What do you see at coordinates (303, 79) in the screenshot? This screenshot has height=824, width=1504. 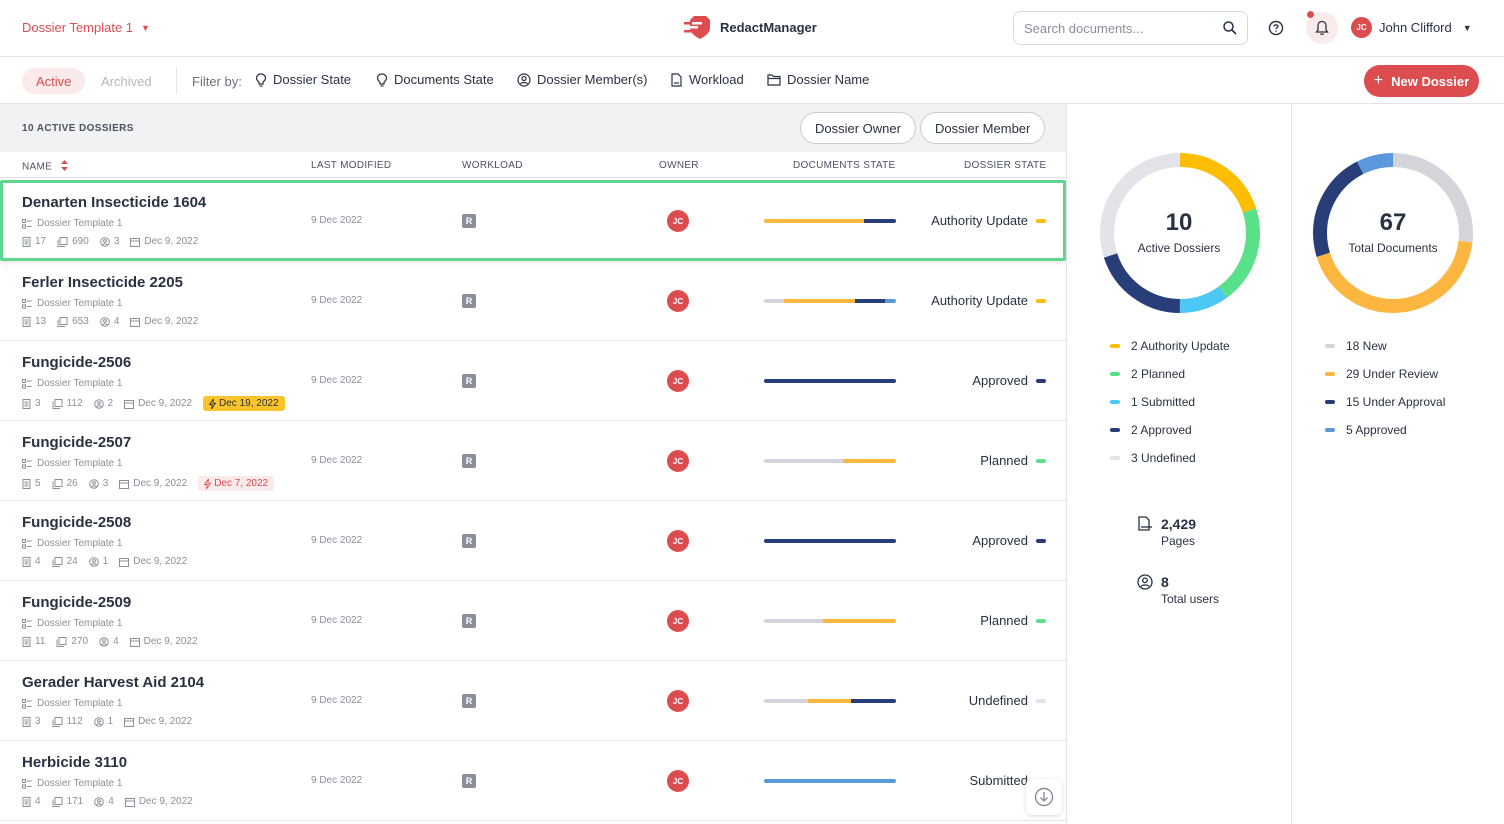 I see `filter-dossier-state: Dossier State` at bounding box center [303, 79].